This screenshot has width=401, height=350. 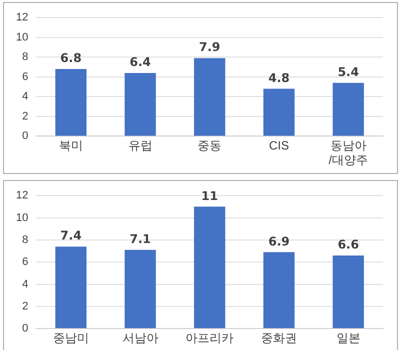 I want to click on x-tick-label: 중동, so click(x=210, y=145).